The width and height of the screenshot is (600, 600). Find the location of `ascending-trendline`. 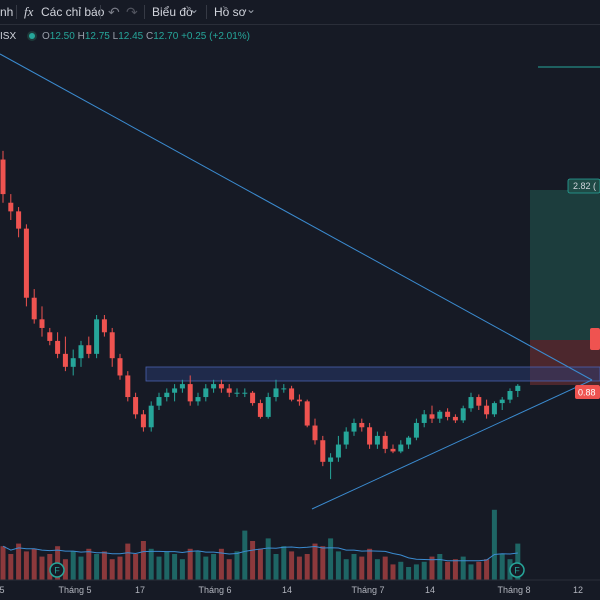

ascending-trendline is located at coordinates (452, 444).